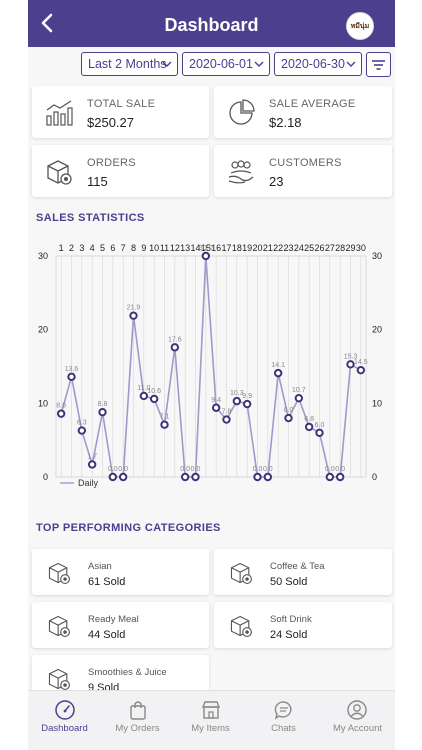 The image size is (422, 750). Describe the element at coordinates (361, 362) in the screenshot. I see `data-label: 14.5` at that location.